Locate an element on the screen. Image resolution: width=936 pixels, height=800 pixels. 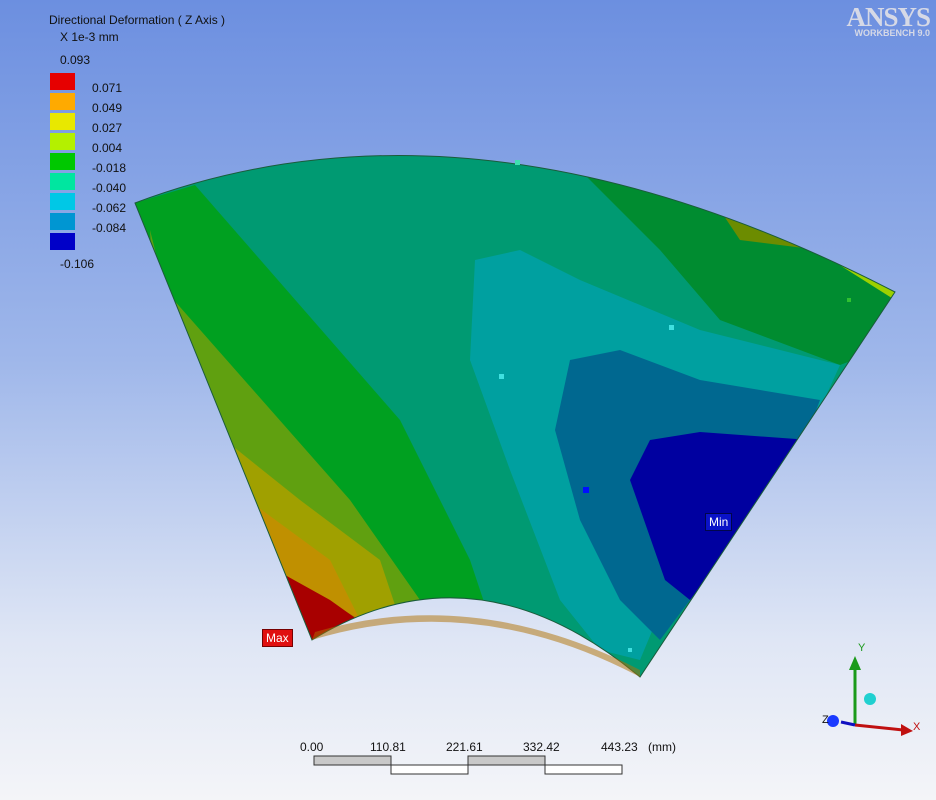
ansys-logo: ANSYS WORKBENCH 9.0 is located at coordinates (886, 22).